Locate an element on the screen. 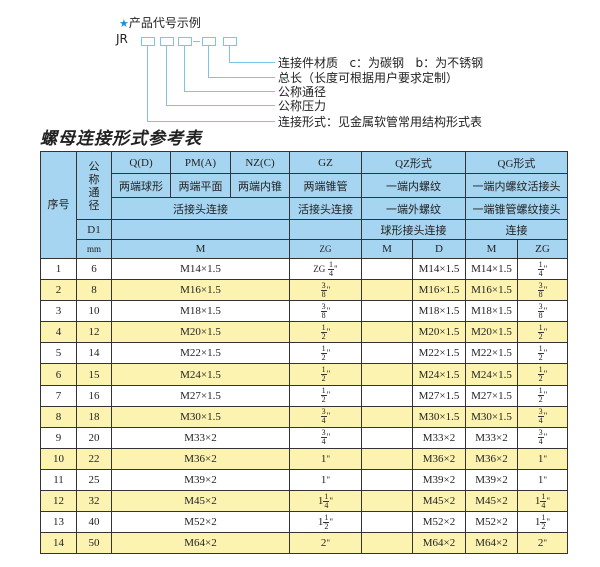 This screenshot has height=567, width=600. cell-qz-d: M18×1.5 is located at coordinates (439, 311).